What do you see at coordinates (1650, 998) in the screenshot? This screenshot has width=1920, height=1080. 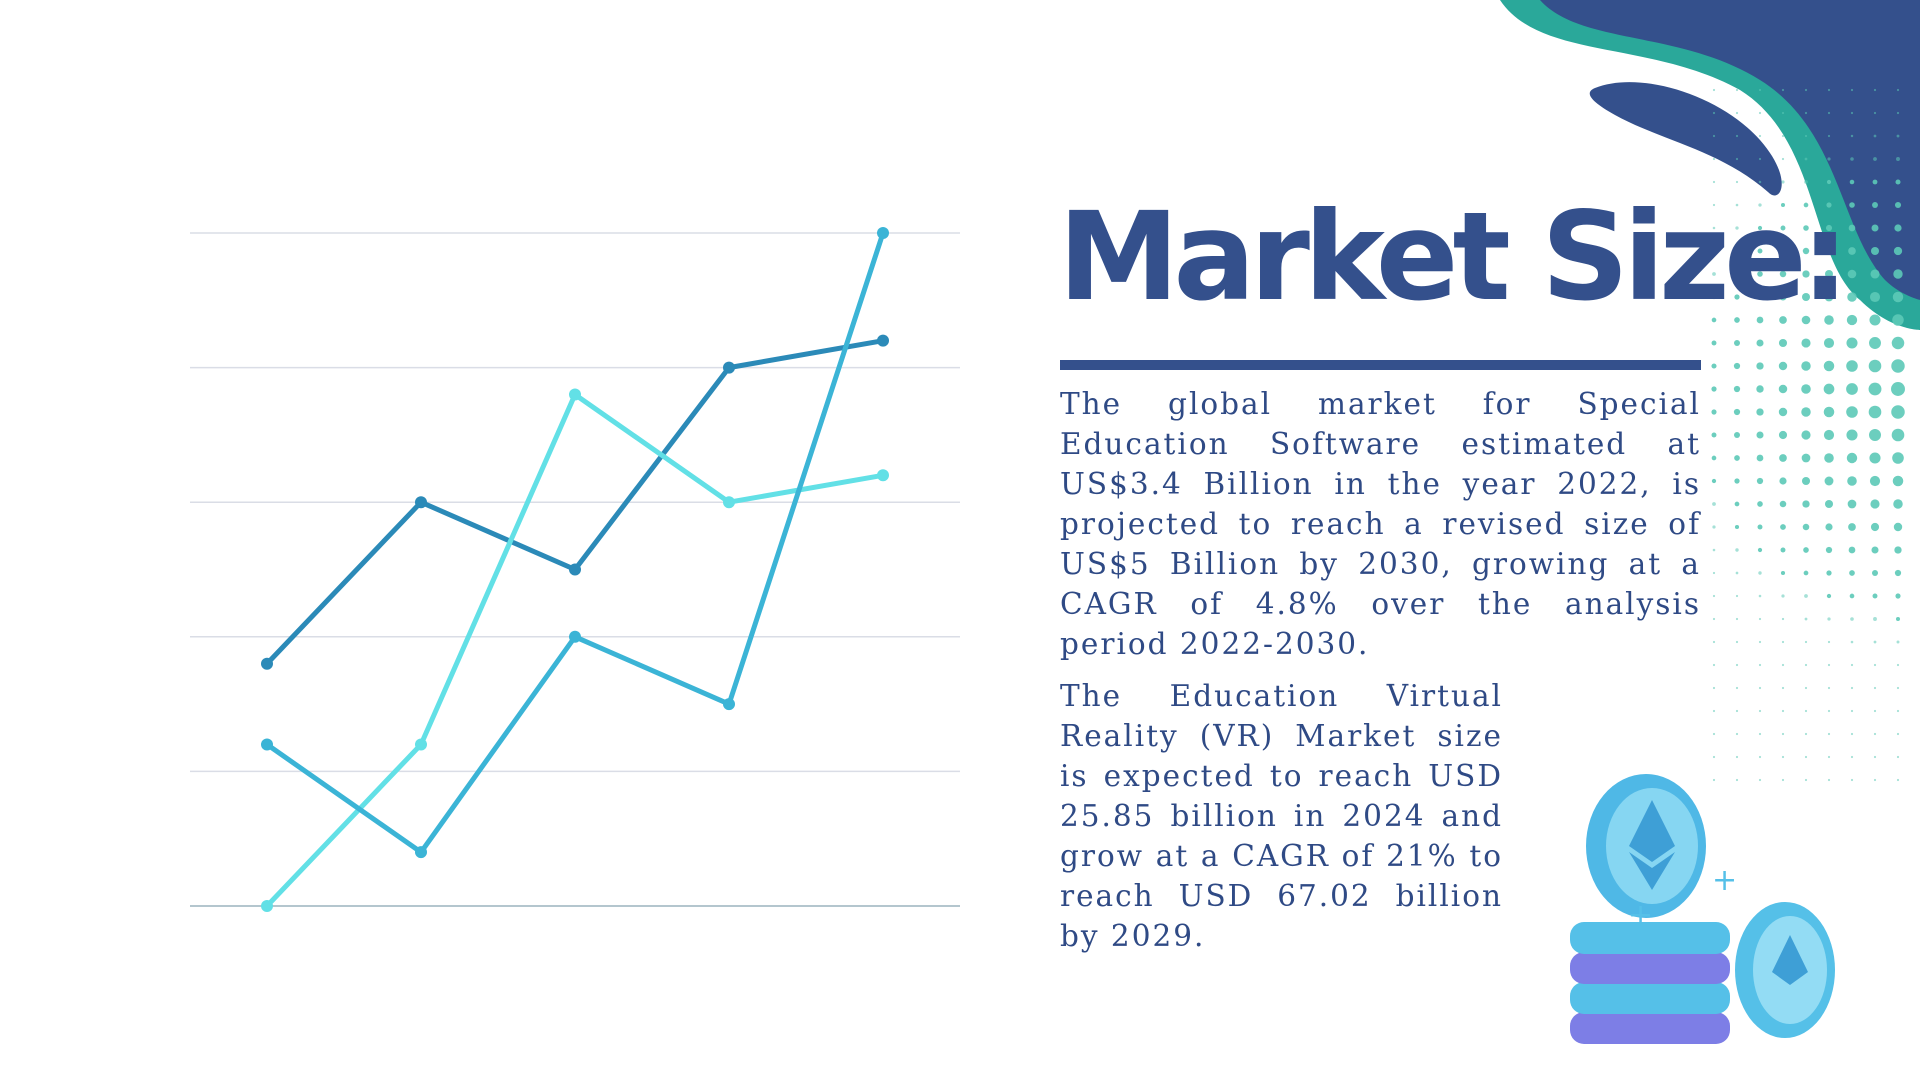 I see `coin-layer` at bounding box center [1650, 998].